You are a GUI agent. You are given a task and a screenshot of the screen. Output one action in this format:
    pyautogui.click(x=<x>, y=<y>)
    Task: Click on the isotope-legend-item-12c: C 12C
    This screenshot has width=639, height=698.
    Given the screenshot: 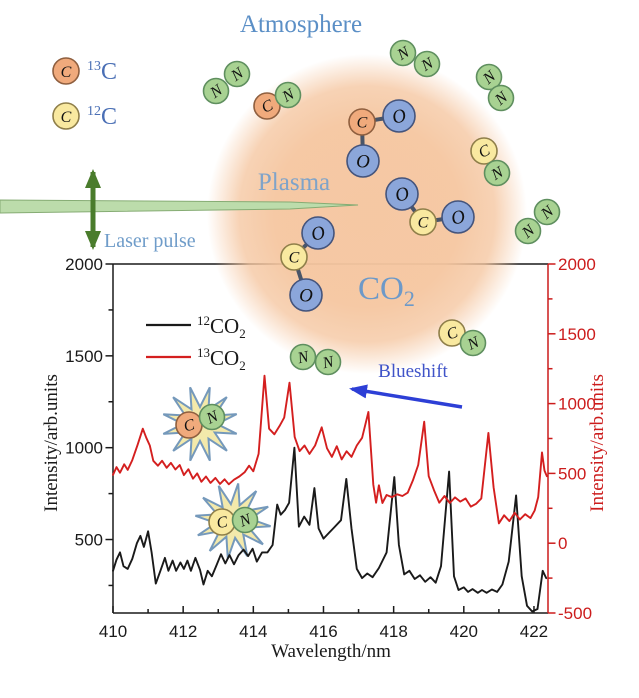 What is the action you would take?
    pyautogui.click(x=84, y=116)
    